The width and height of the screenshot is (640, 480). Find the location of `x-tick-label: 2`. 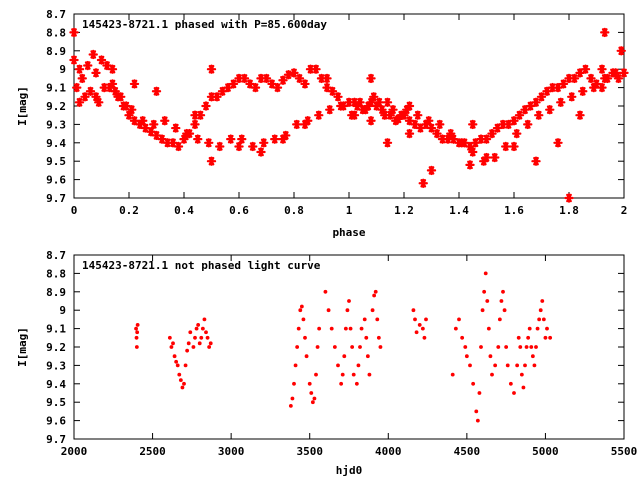

x-tick-label: 2 is located at coordinates (624, 210).